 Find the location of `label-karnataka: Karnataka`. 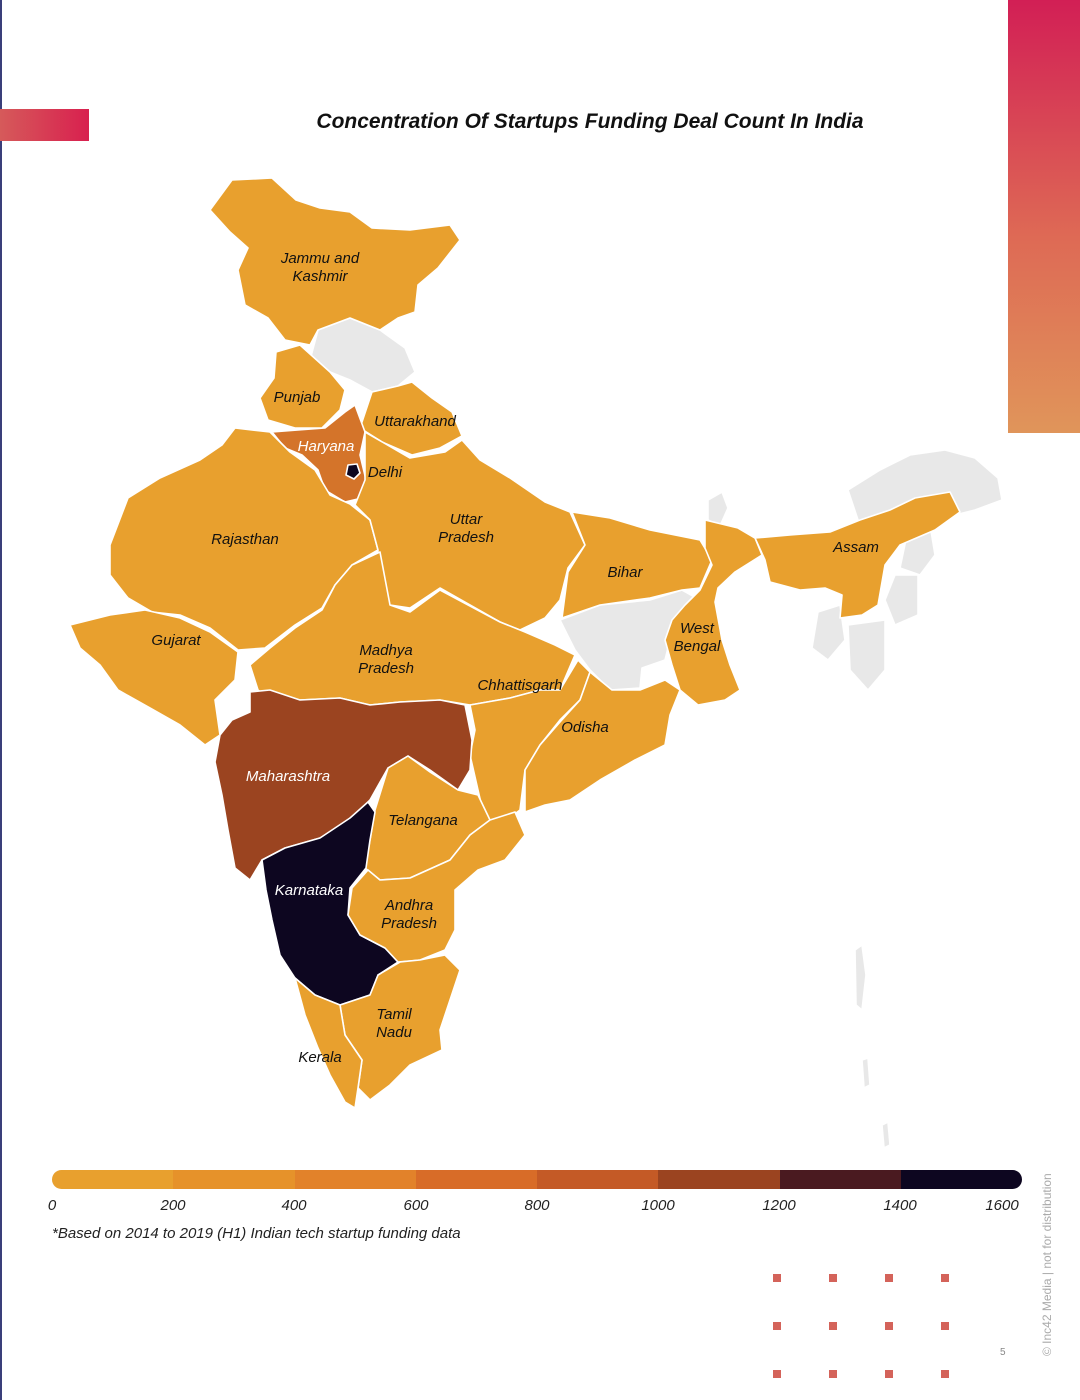

label-karnataka: Karnataka is located at coordinates (309, 890).